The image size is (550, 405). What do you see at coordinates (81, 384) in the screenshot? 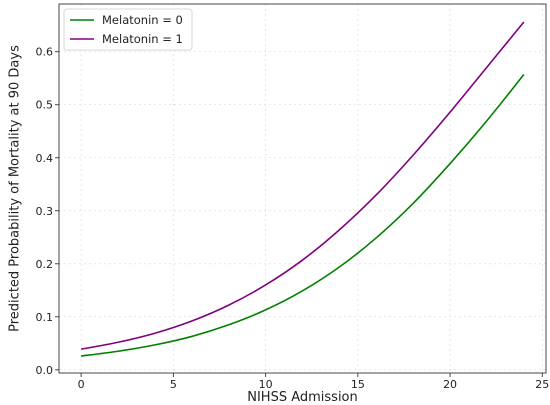
I see `x-tick-label: 0` at bounding box center [81, 384].